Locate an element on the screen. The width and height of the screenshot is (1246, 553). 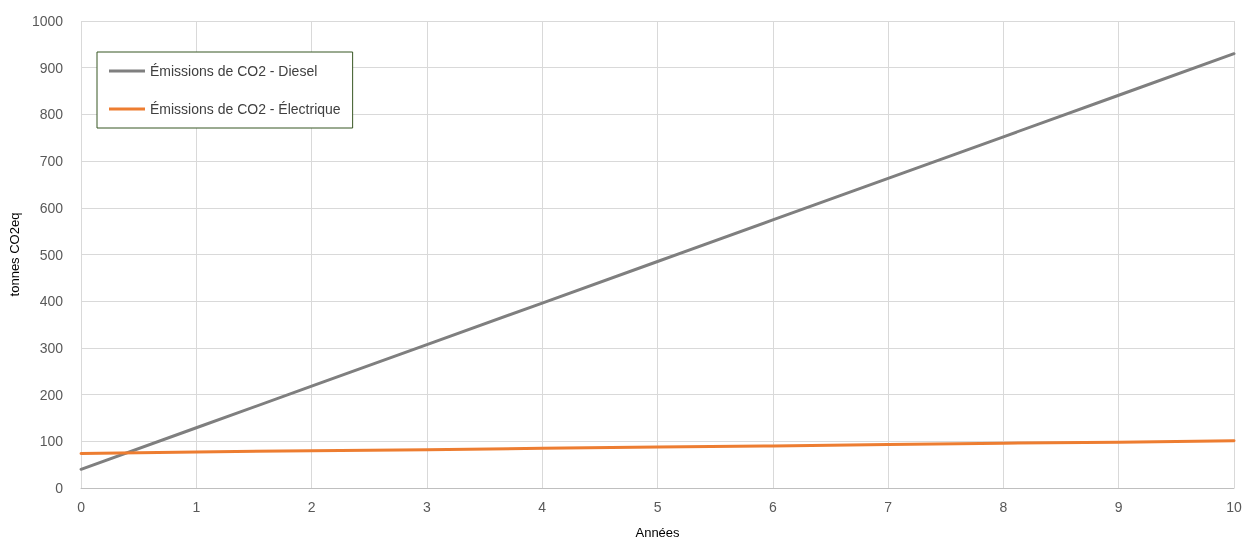
legend-label: Émissions de CO2 - Électrique is located at coordinates (245, 109).